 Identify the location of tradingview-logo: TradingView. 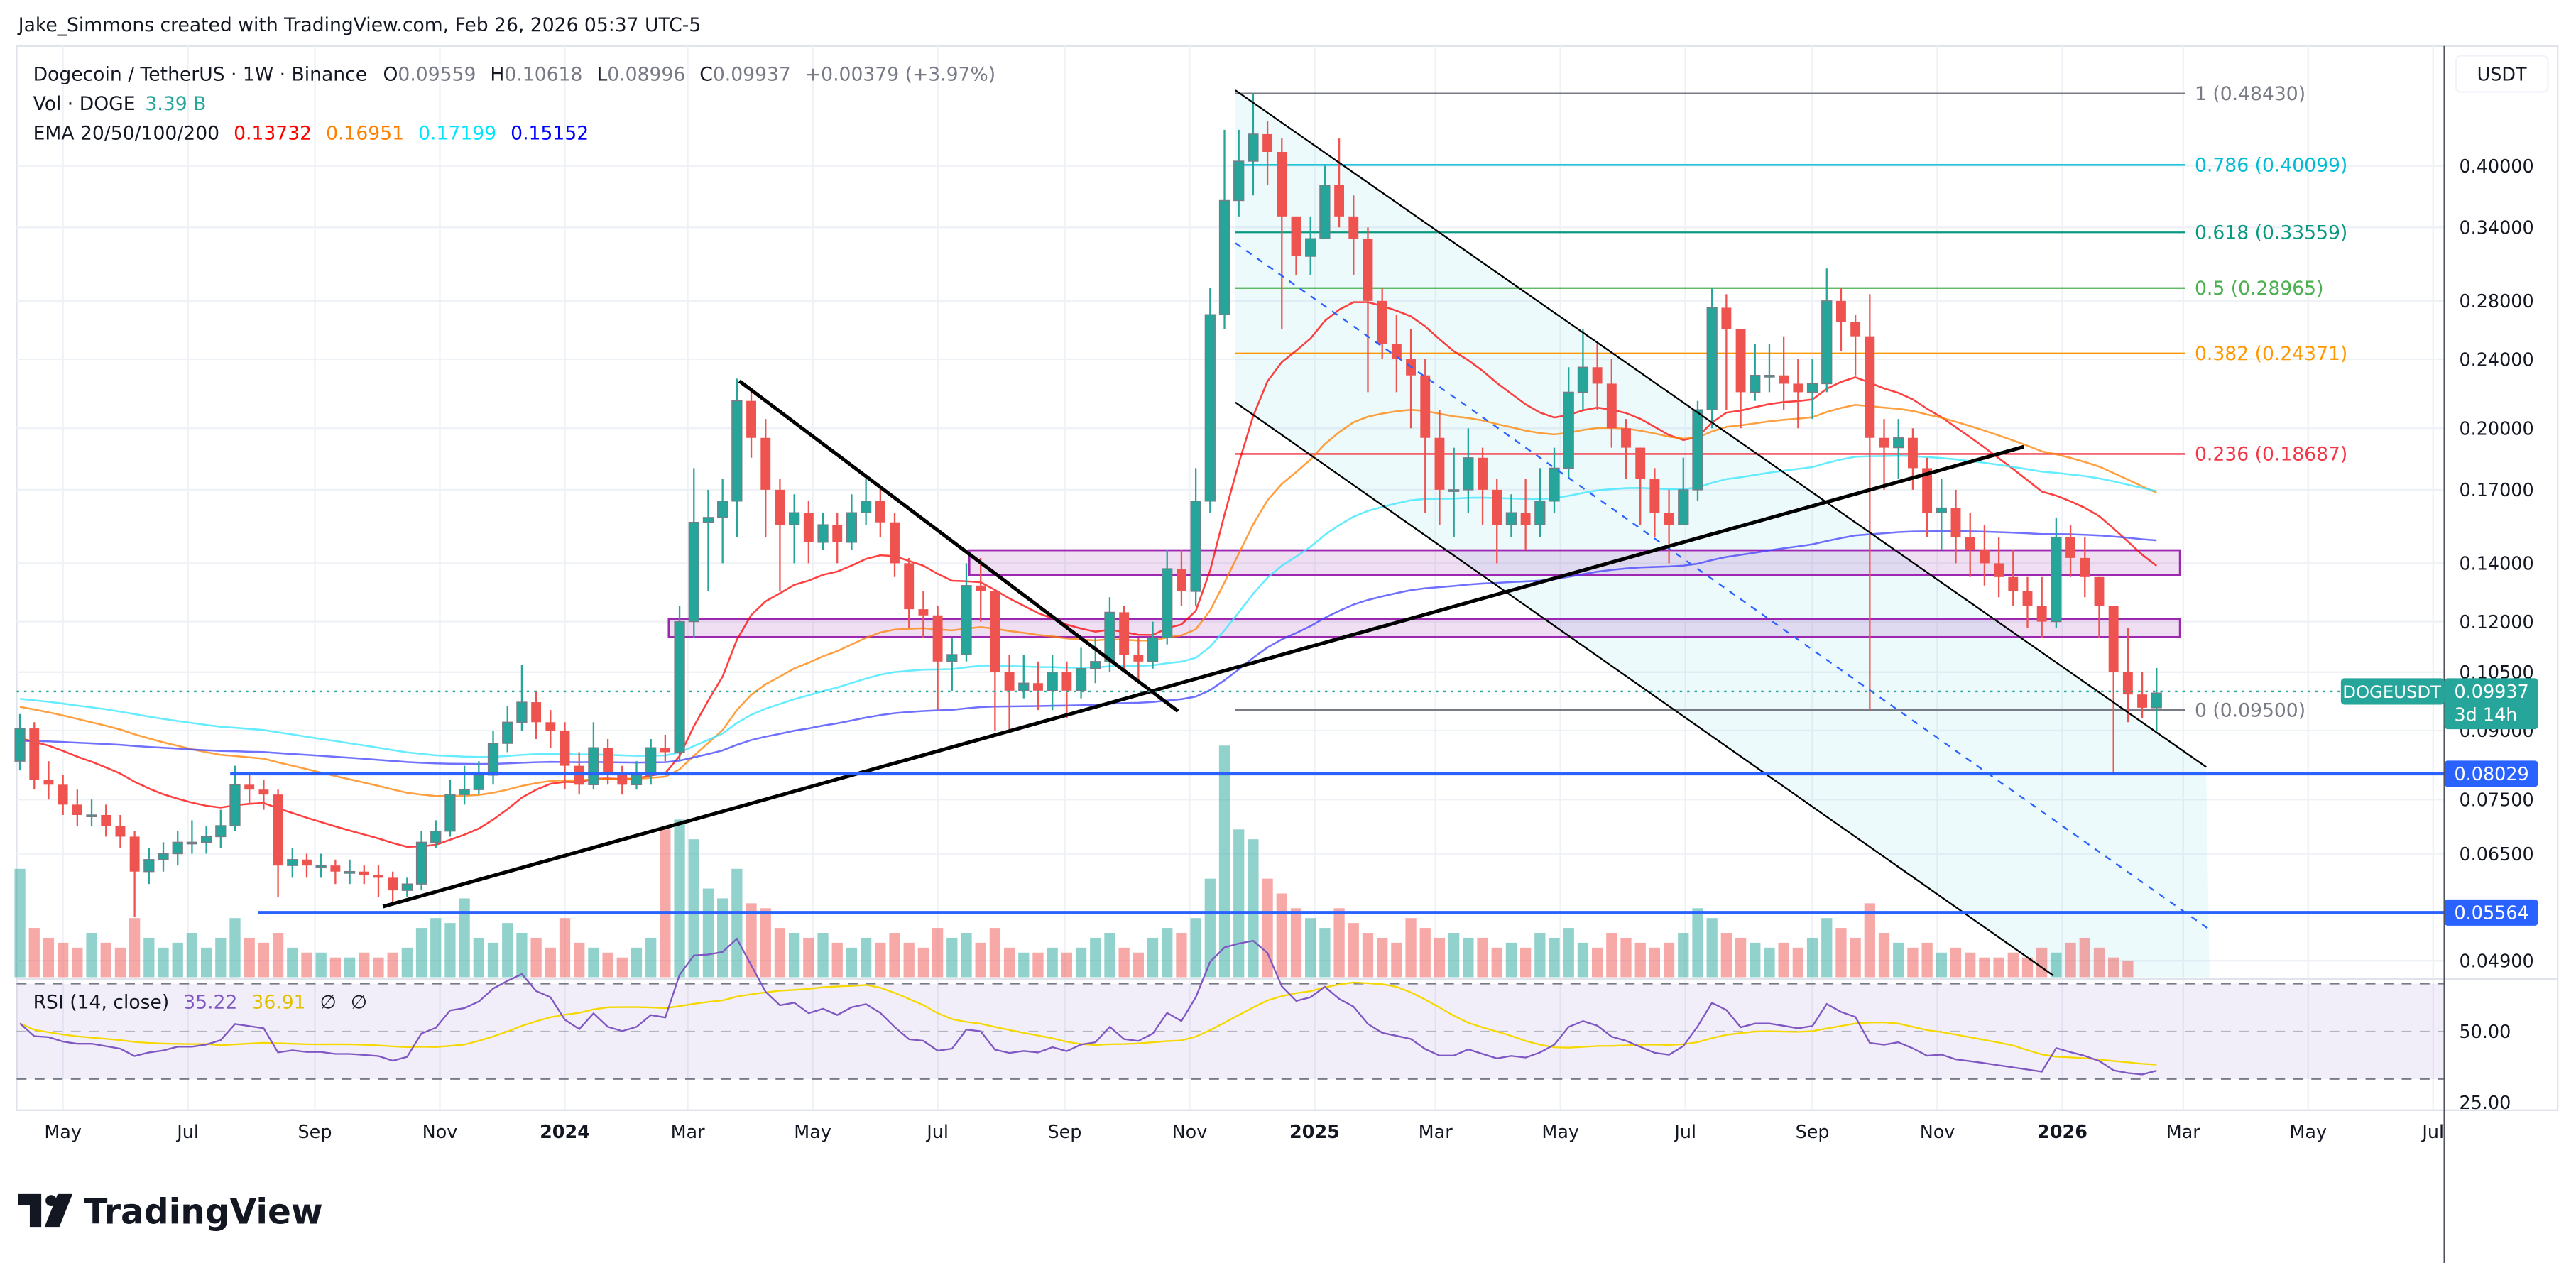
(170, 1212).